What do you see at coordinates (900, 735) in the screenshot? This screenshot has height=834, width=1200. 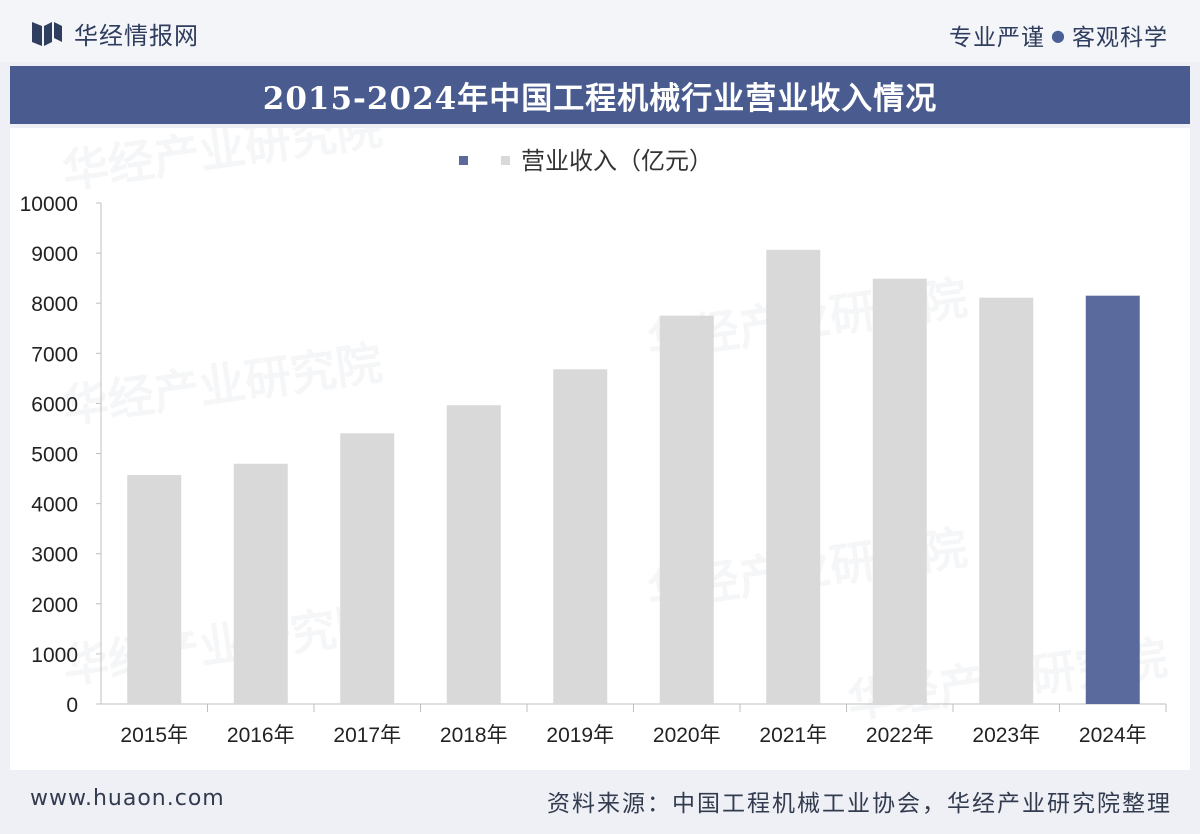 I see `x-tick-label-7: 2022年` at bounding box center [900, 735].